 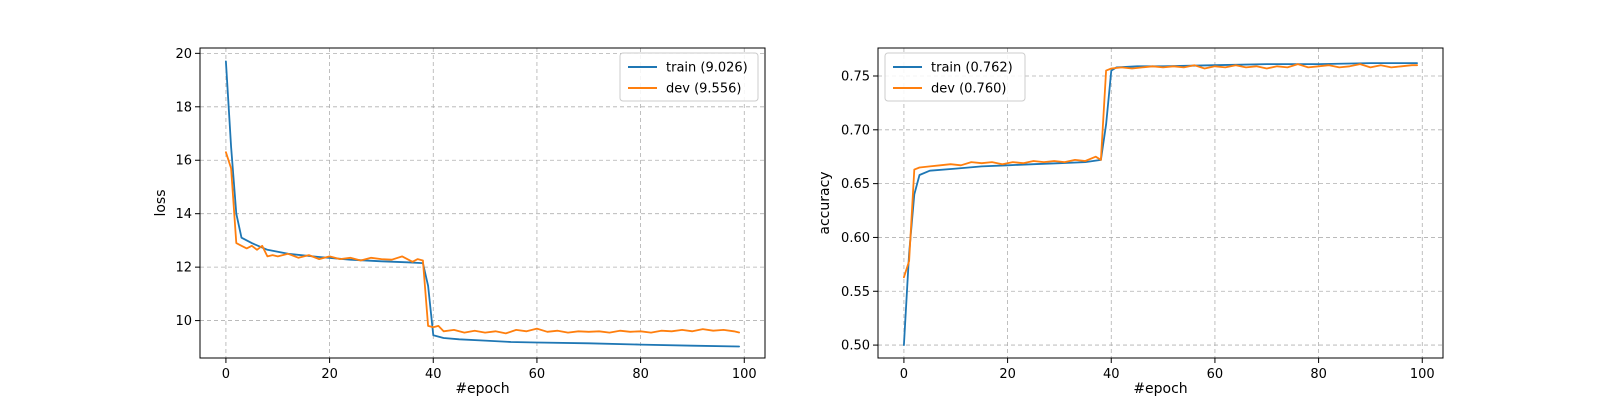 What do you see at coordinates (855, 292) in the screenshot?
I see `accuracy-y-tick-label: 0.55` at bounding box center [855, 292].